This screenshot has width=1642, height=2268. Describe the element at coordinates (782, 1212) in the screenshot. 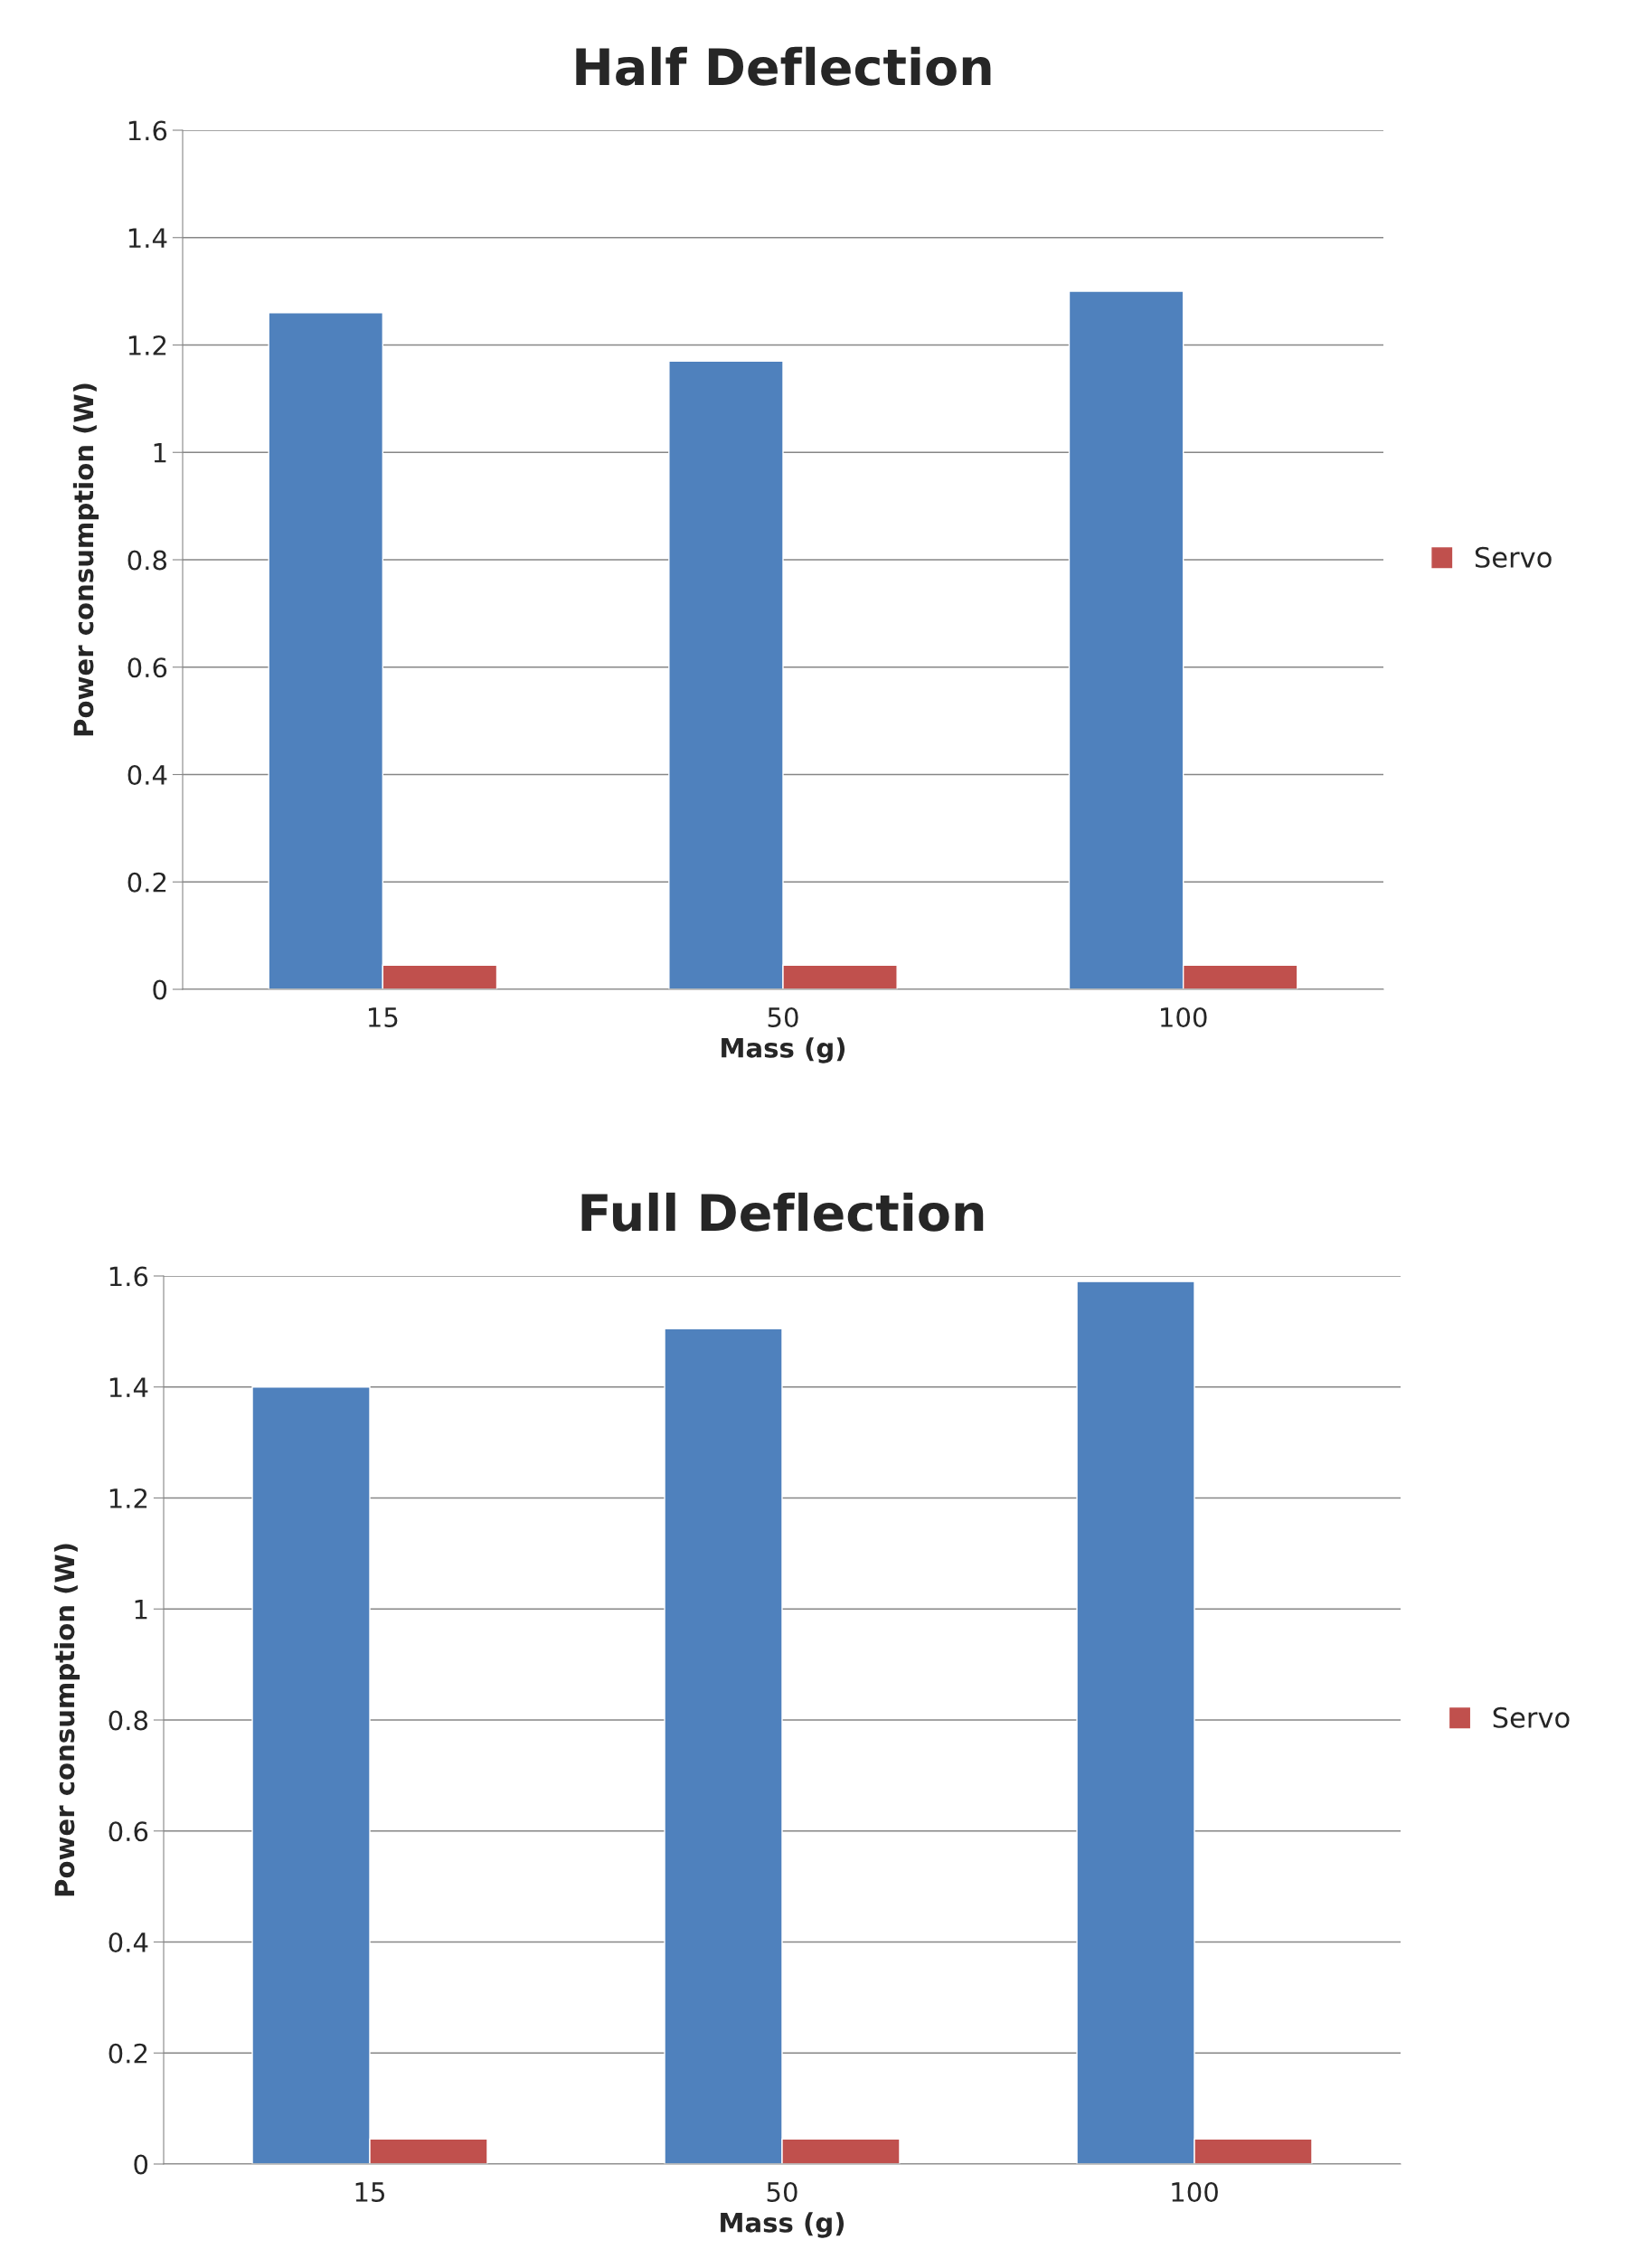

I see `chart-title: Full Deflection` at that location.